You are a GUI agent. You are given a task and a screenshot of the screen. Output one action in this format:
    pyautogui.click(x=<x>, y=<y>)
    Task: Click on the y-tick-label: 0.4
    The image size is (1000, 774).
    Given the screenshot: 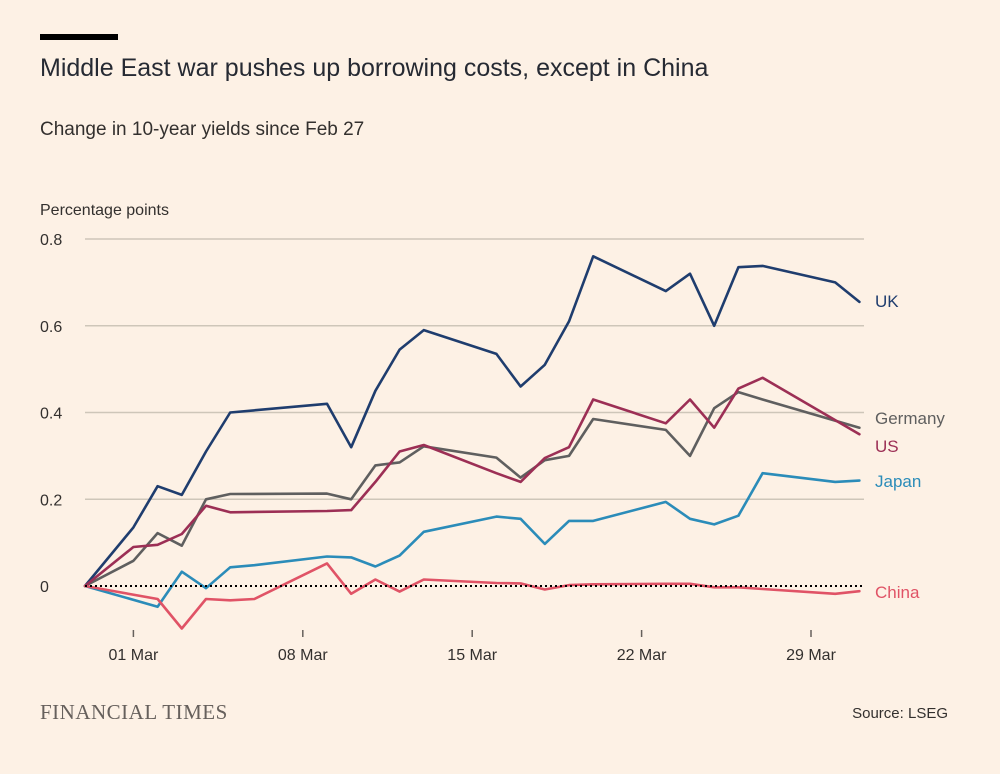 What is the action you would take?
    pyautogui.click(x=51, y=414)
    